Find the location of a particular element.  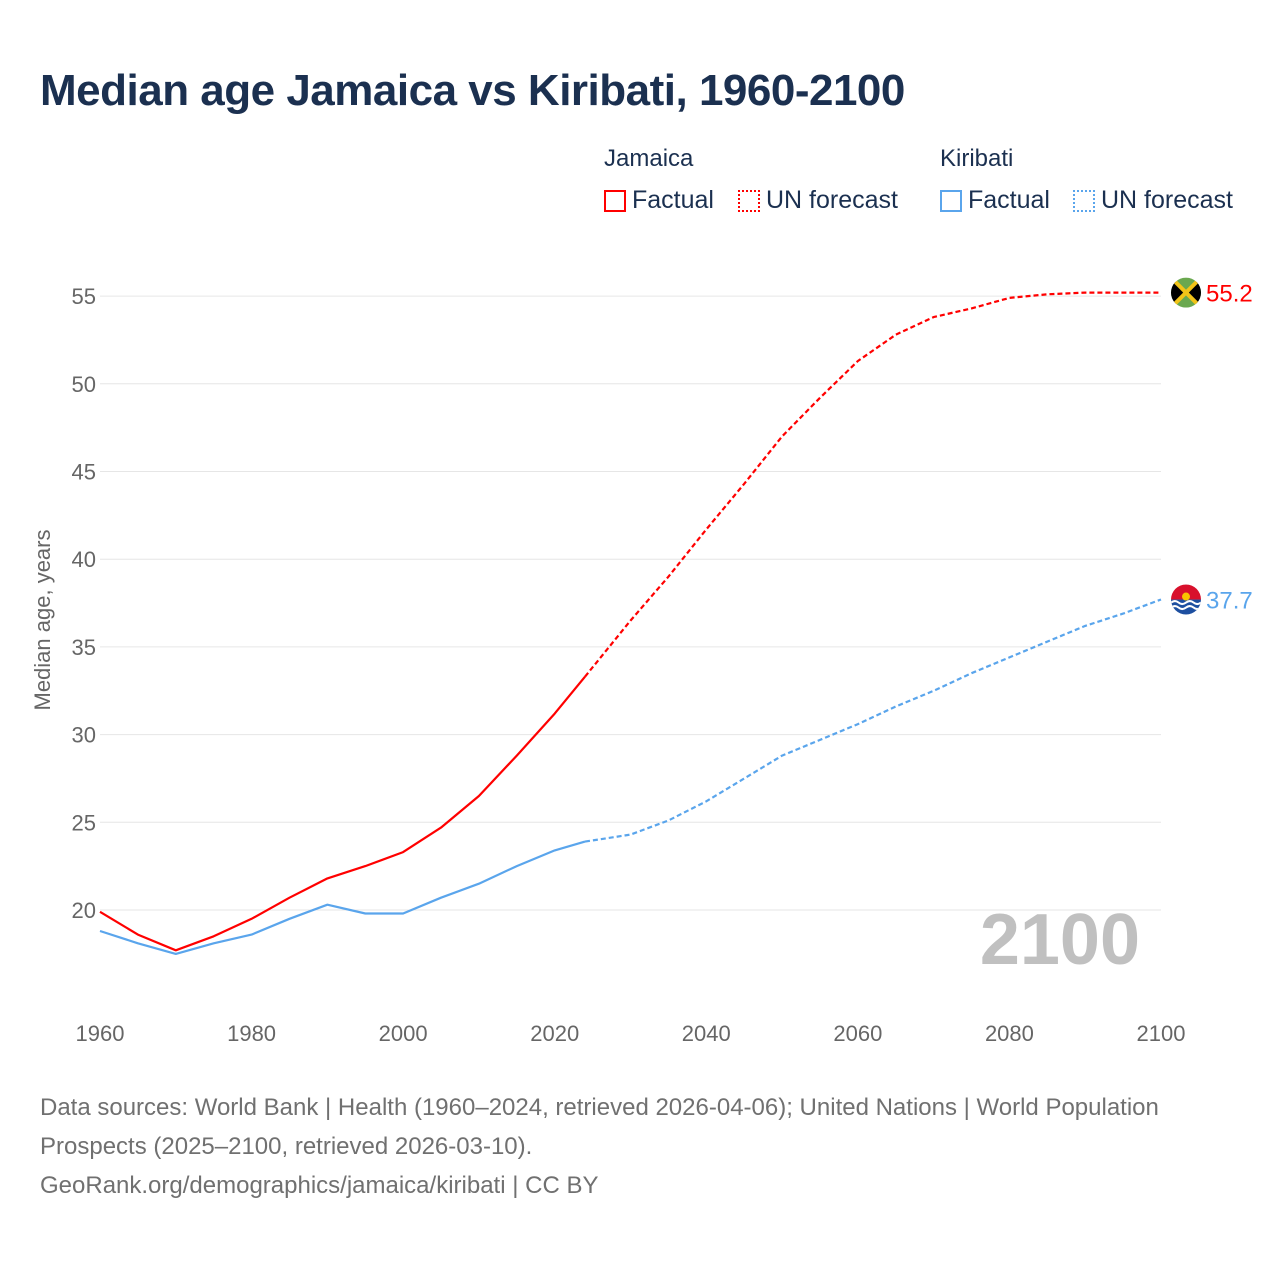

x-tick-label: 2040 is located at coordinates (706, 1033).